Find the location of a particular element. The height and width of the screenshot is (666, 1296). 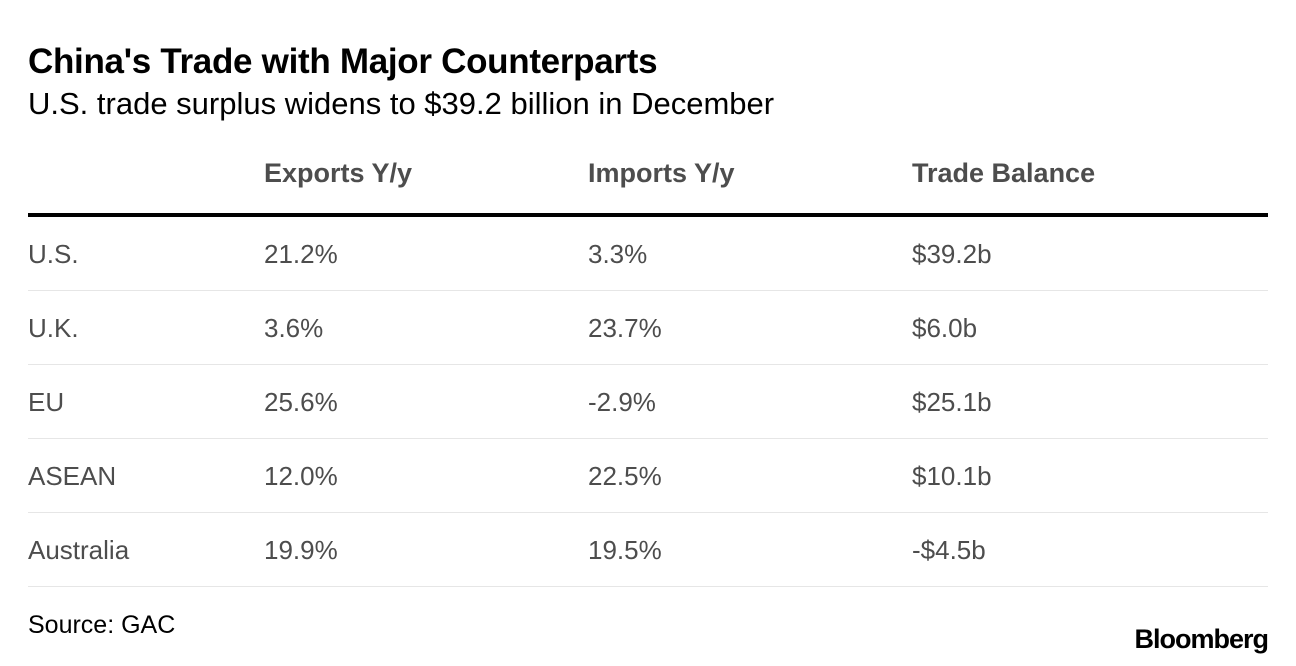

source-note: Source: GAC is located at coordinates (102, 625).